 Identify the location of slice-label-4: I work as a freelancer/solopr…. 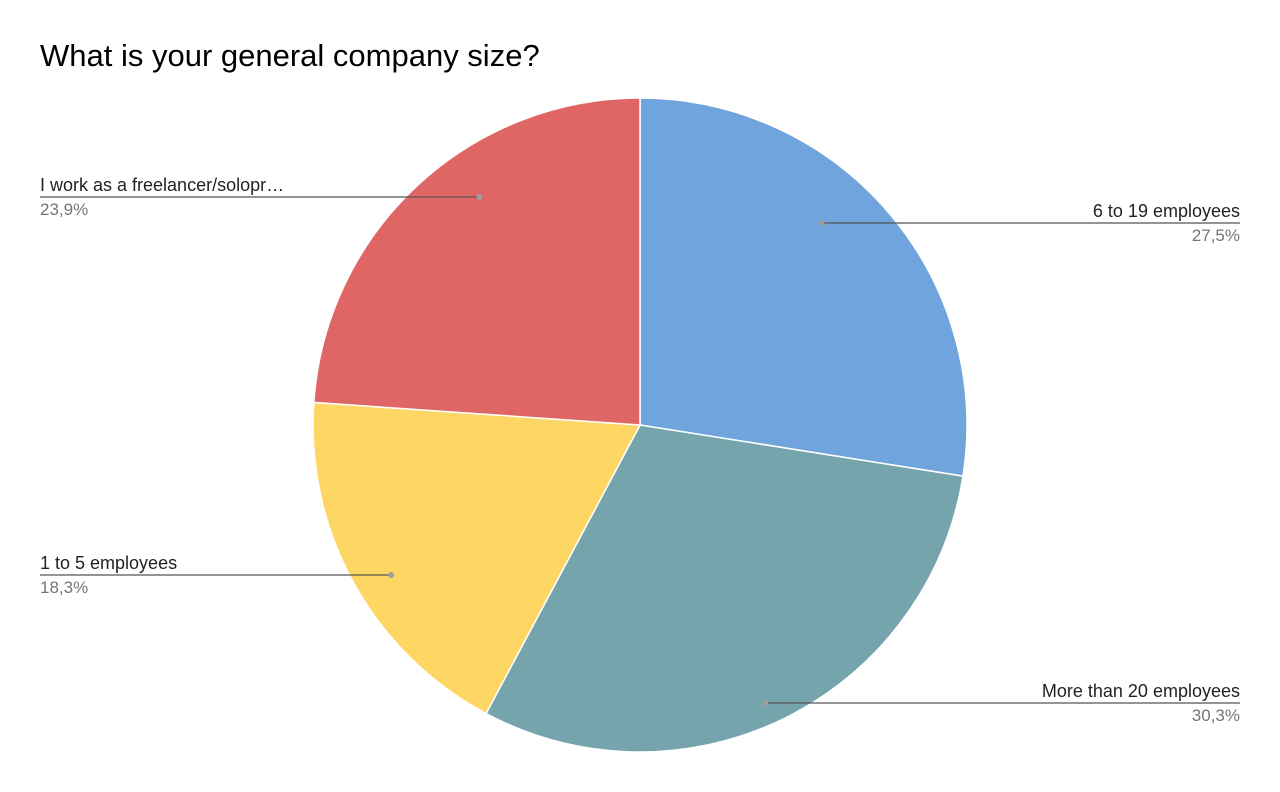
(162, 185).